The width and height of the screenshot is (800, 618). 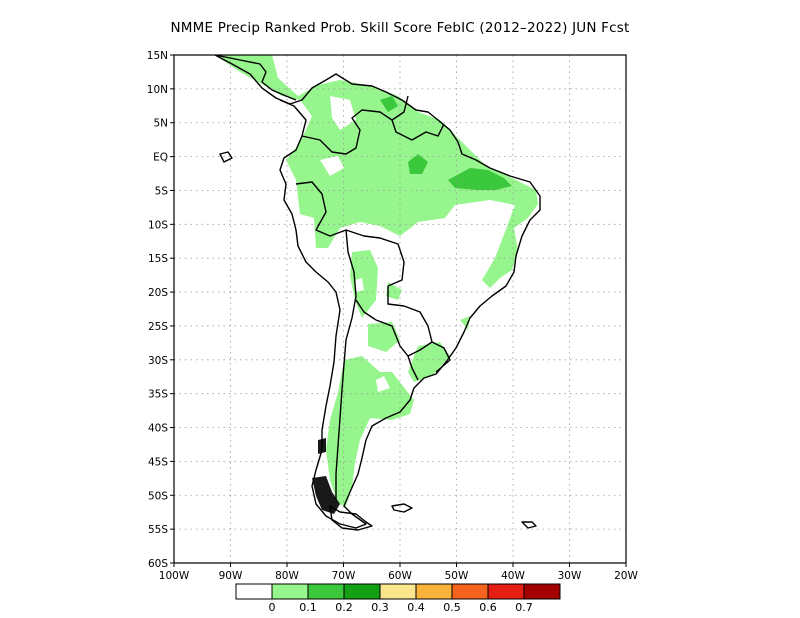 I want to click on colorbar-label: 0, so click(x=272, y=607).